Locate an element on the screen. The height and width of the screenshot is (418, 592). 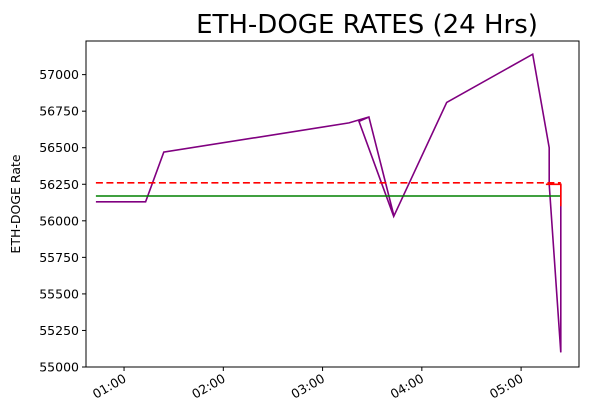
y-tick-label: 55750 is located at coordinates (59, 257).